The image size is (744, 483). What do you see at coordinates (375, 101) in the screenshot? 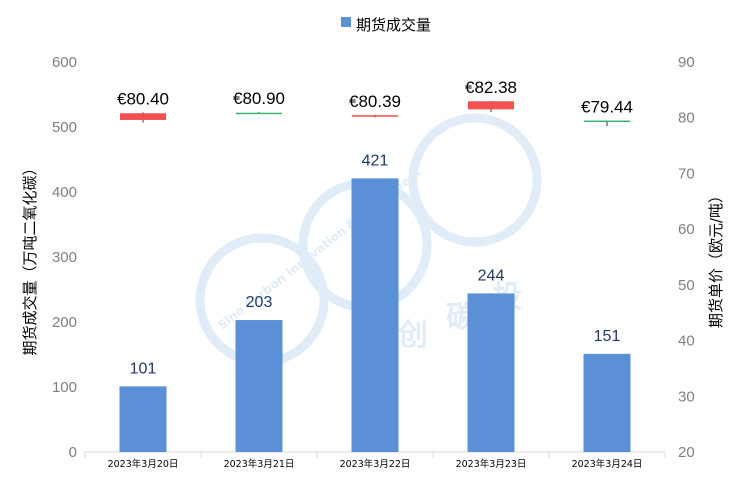
I see `price-data-label: €80.39` at bounding box center [375, 101].